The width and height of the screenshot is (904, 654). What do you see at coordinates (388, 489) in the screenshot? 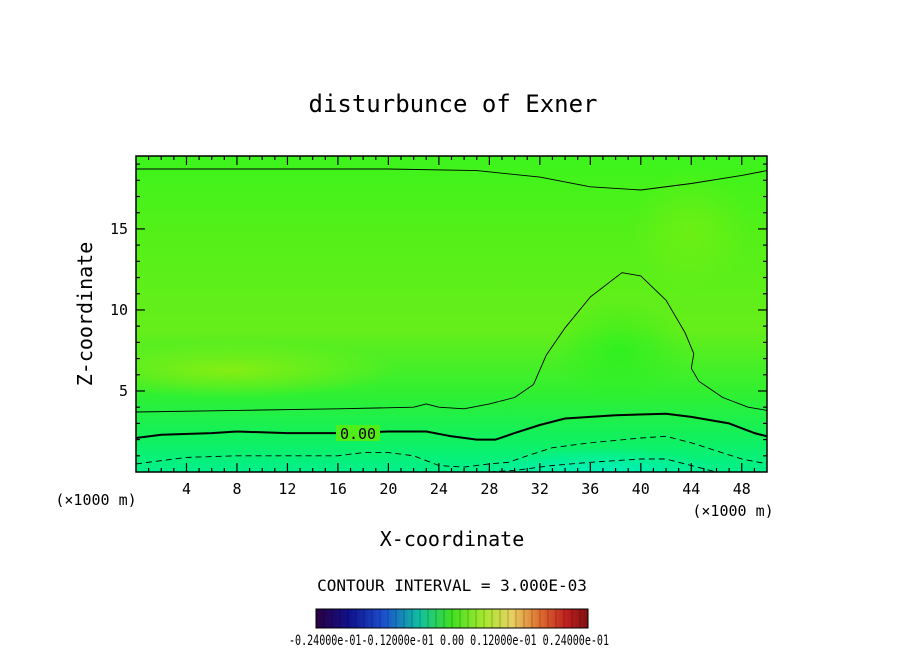
I see `x-tick-label: 20` at bounding box center [388, 489].